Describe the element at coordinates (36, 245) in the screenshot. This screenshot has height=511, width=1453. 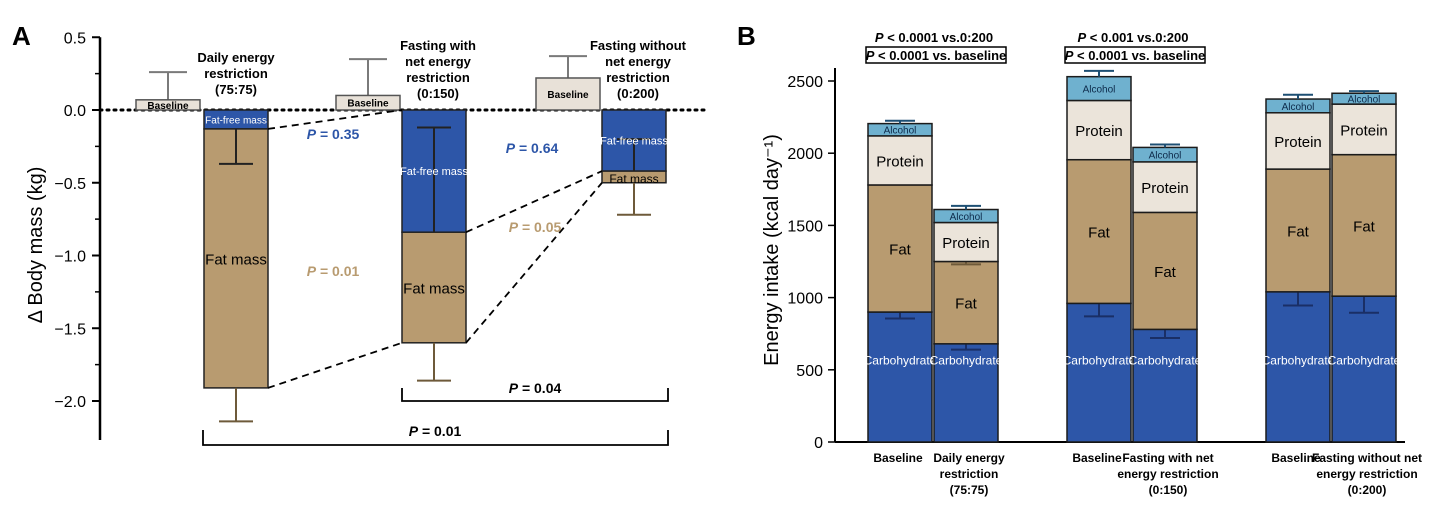
I see `a-y-axis-label: Δ Body mass (kg)` at that location.